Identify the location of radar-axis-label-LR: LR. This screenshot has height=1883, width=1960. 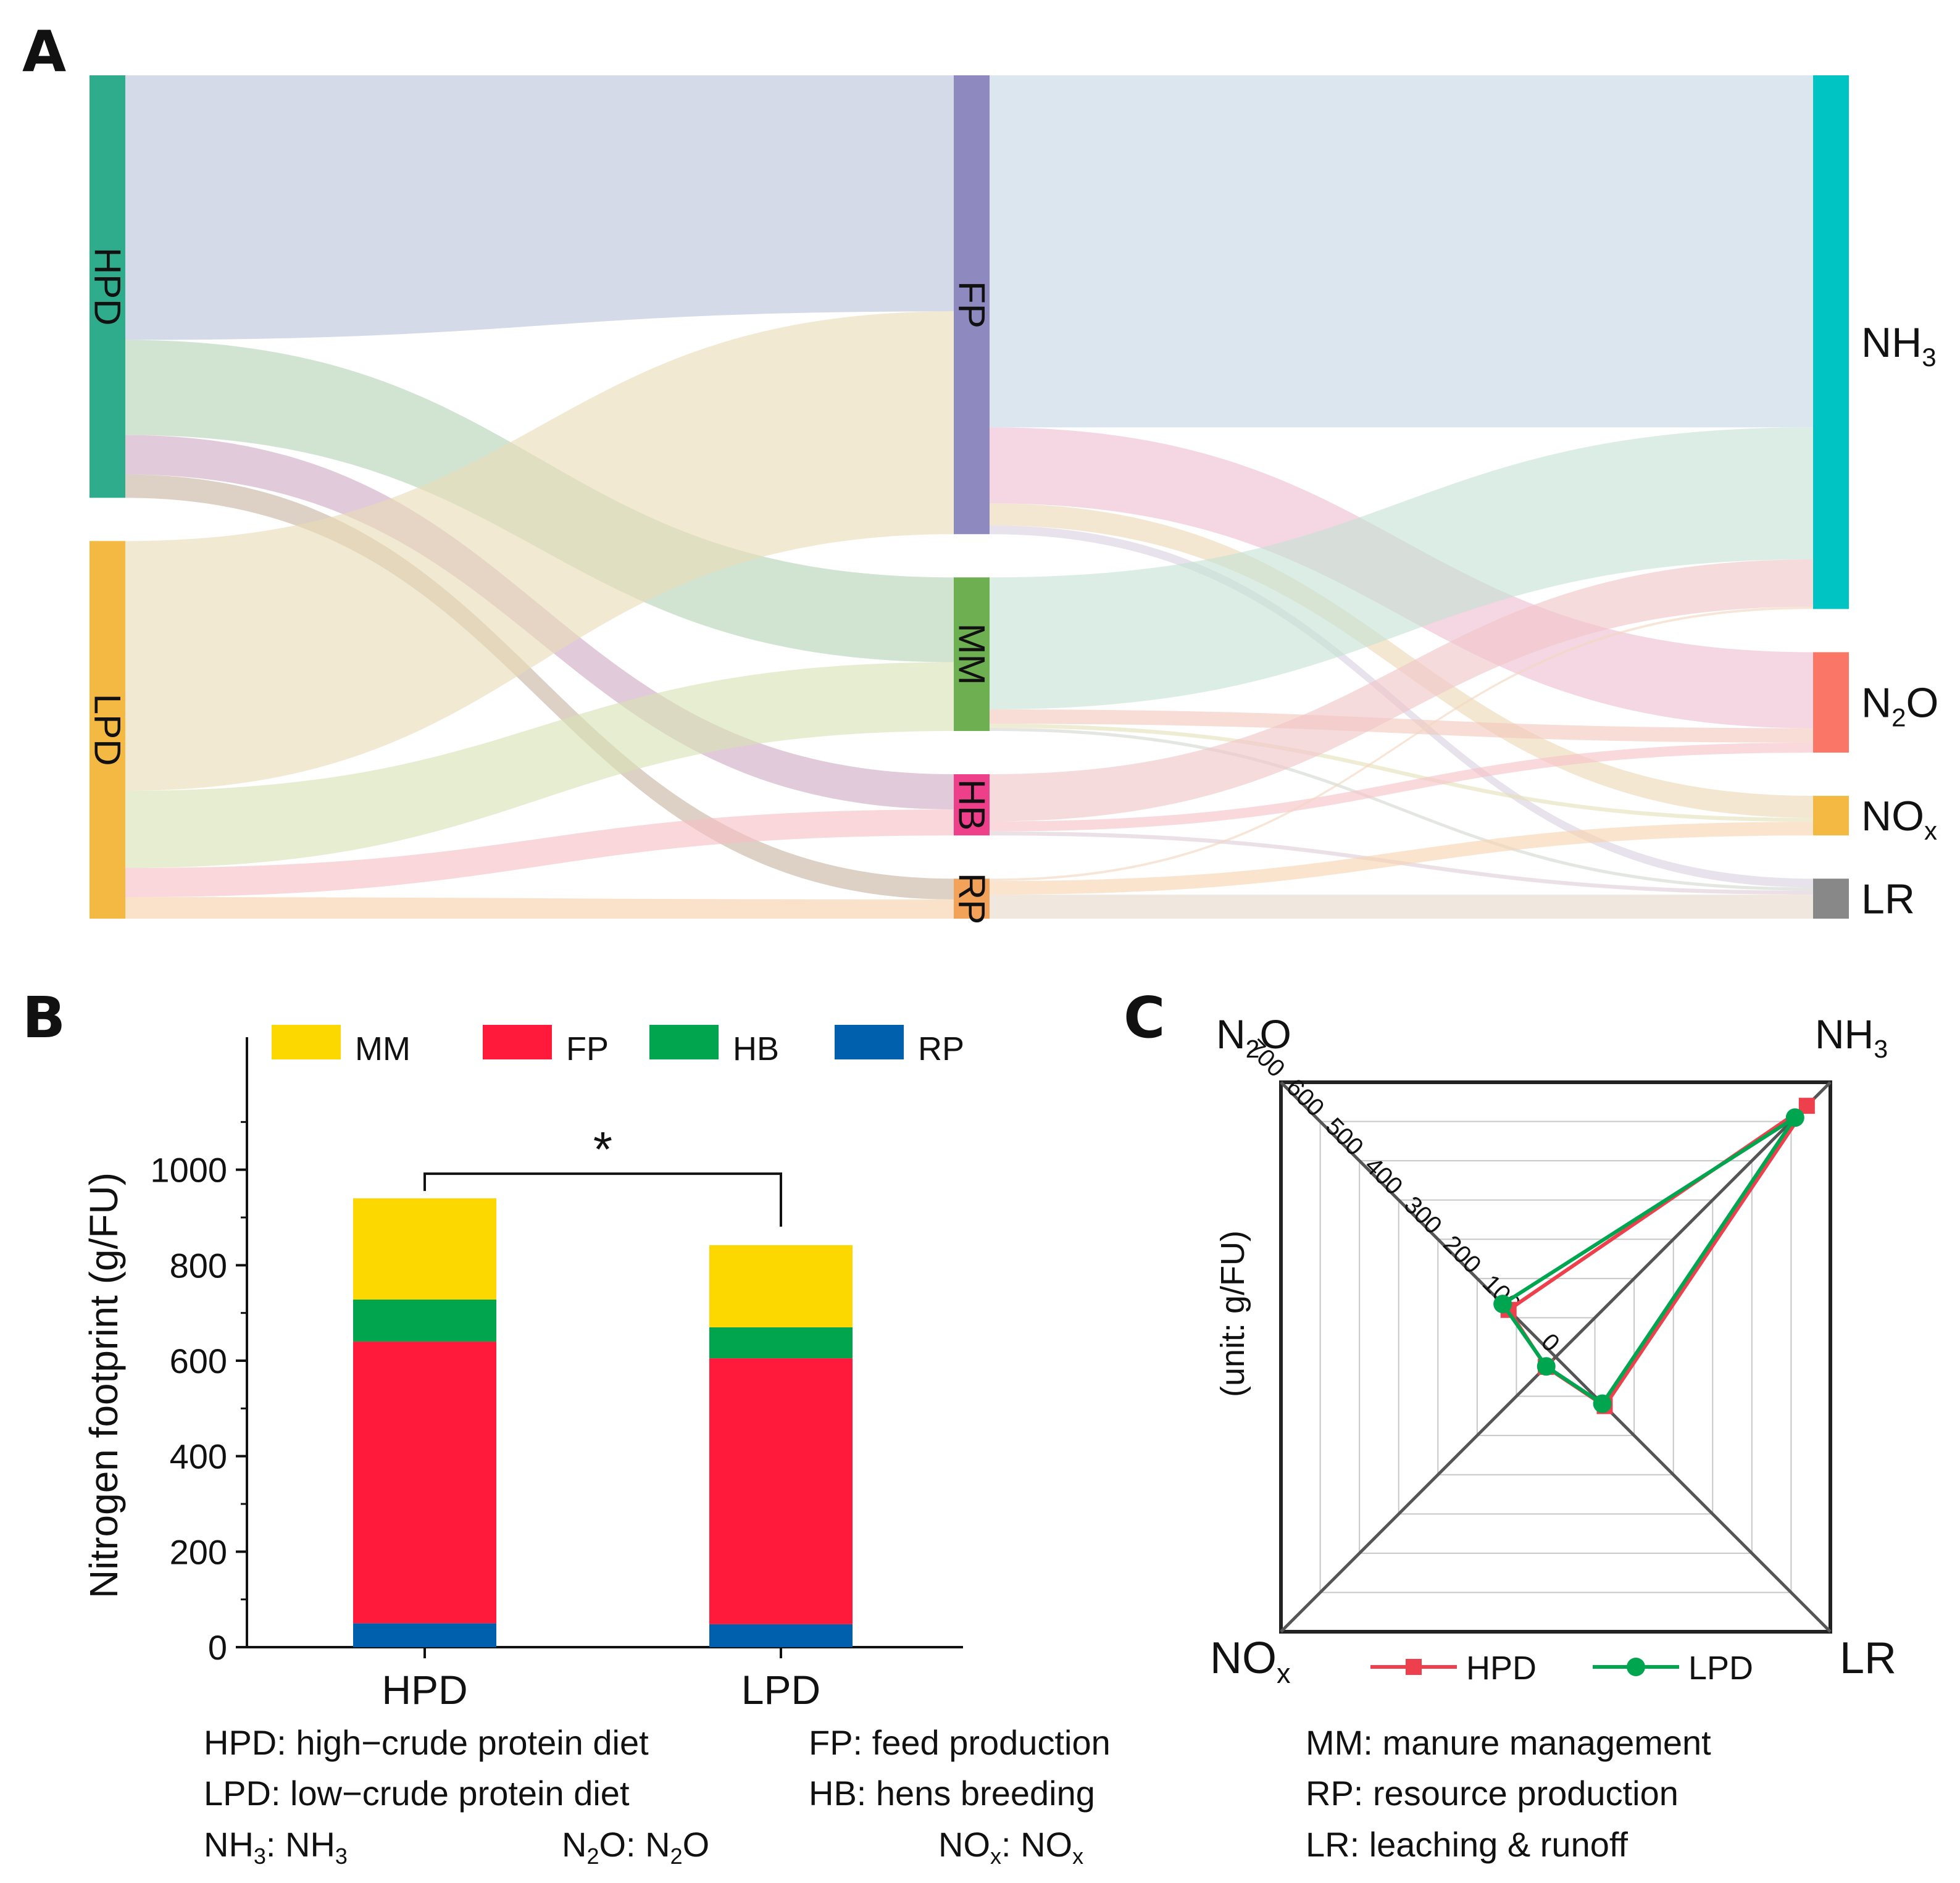
(1868, 1658).